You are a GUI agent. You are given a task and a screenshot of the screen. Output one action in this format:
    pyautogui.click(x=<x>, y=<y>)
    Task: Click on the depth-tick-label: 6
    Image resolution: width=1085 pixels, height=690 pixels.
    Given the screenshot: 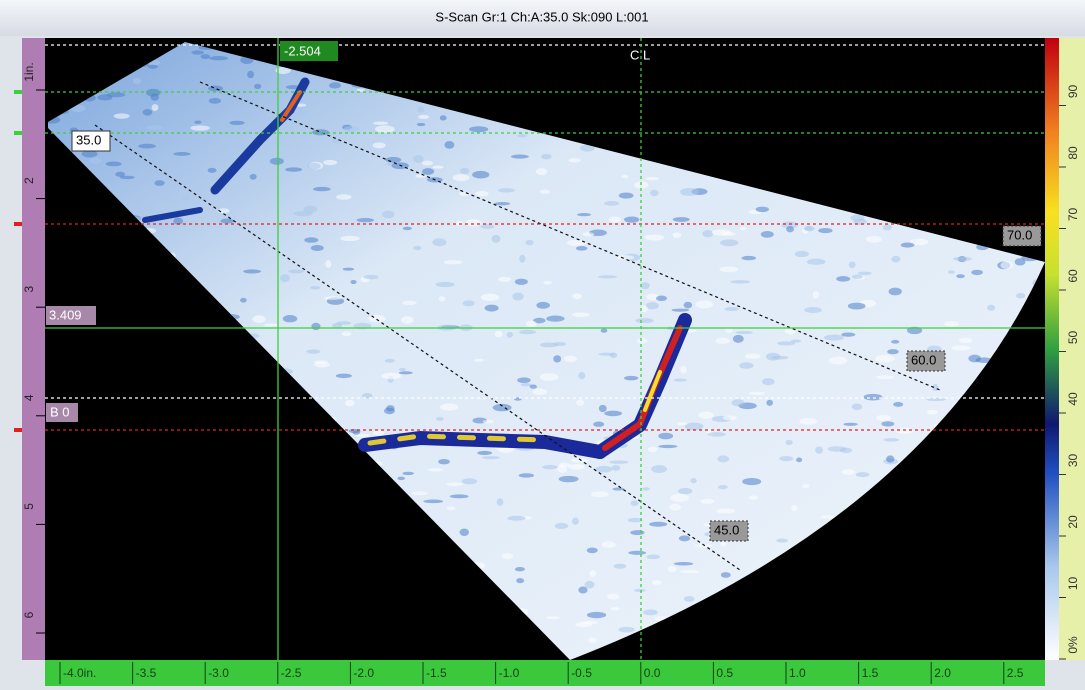 What is the action you would take?
    pyautogui.click(x=29, y=614)
    